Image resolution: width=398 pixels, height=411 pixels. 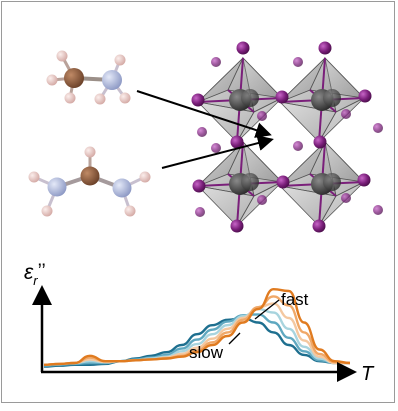 I want to click on arrow-formamidinium, so click(x=217, y=152).